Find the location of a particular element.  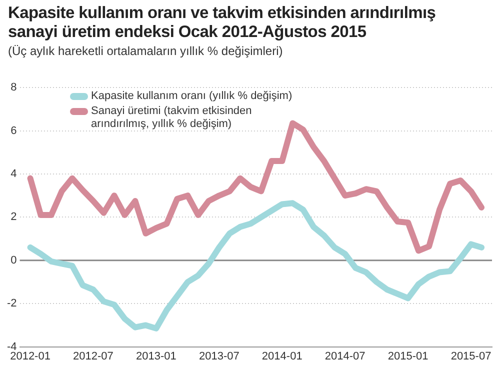

y-tick-label: 8 is located at coordinates (13, 88).